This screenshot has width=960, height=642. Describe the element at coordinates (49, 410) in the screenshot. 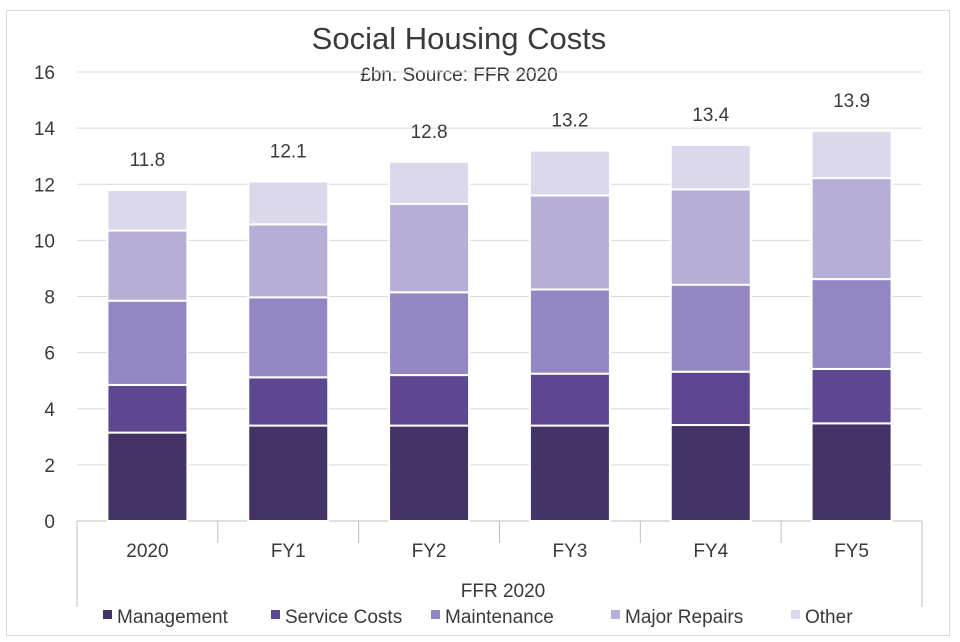

I see `y-tick-label: 4` at that location.